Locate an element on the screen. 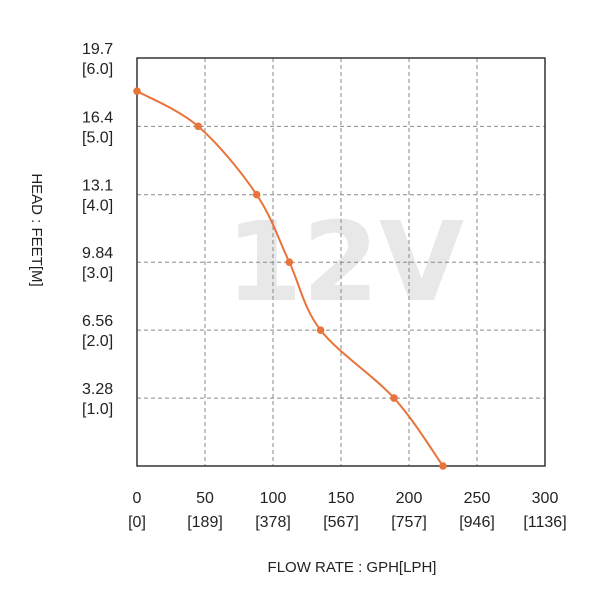 This screenshot has height=600, width=600. x-tick-sublabel: [0] is located at coordinates (137, 522).